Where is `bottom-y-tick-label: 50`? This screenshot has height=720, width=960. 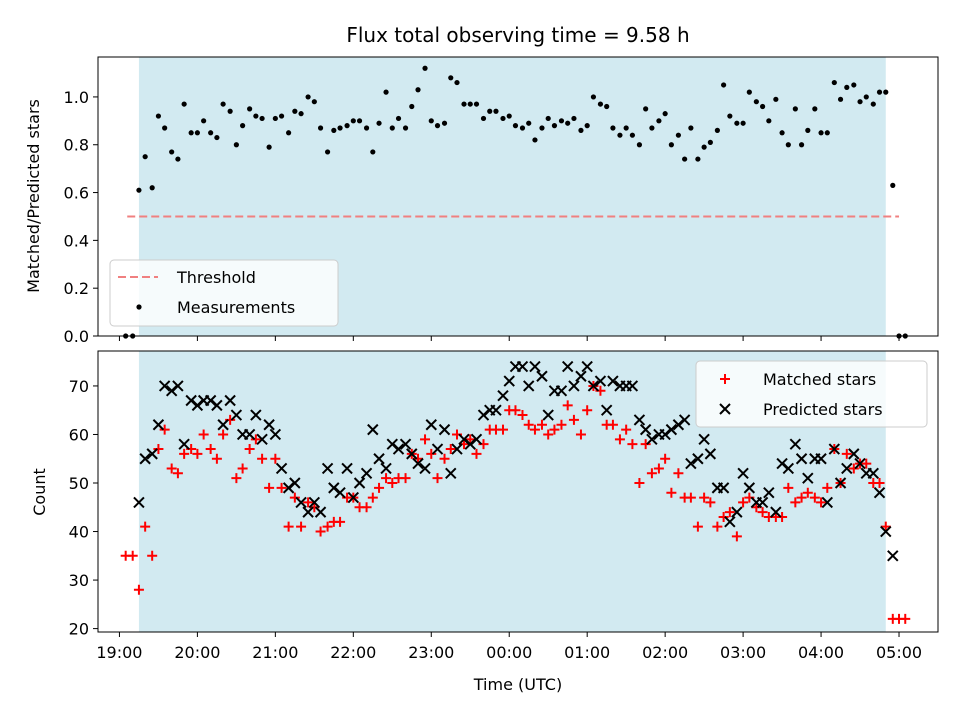
bottom-y-tick-label: 50 is located at coordinates (79, 483).